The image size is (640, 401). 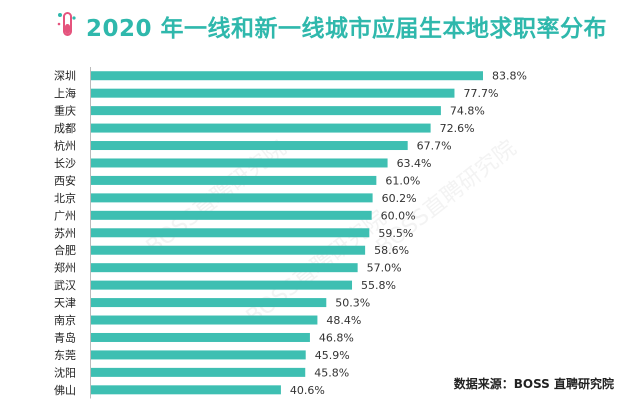 What do you see at coordinates (414, 163) in the screenshot?
I see `value-label: 63.4%` at bounding box center [414, 163].